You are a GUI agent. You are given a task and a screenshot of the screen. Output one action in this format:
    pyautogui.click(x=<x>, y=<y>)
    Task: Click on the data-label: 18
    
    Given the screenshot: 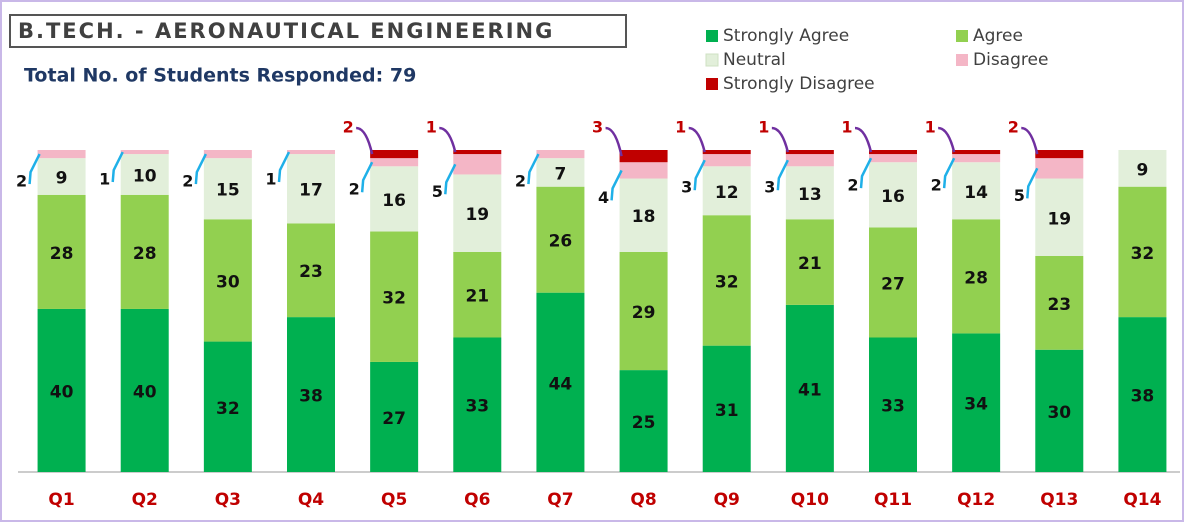 What is the action you would take?
    pyautogui.click(x=644, y=217)
    